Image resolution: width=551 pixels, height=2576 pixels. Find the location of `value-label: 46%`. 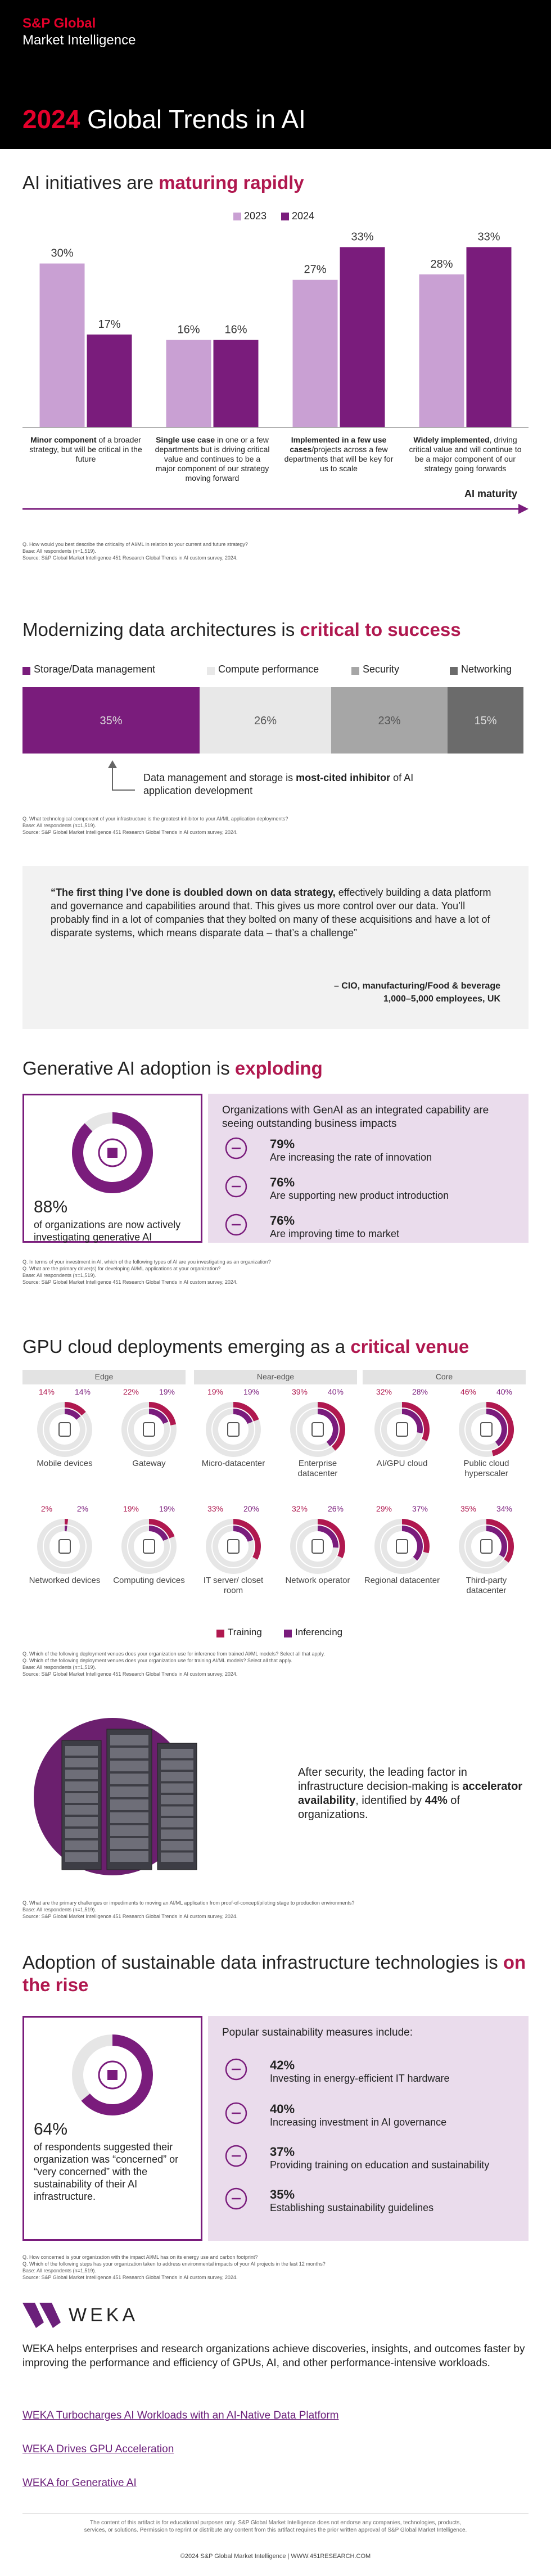

value-label: 46% is located at coordinates (468, 1391).